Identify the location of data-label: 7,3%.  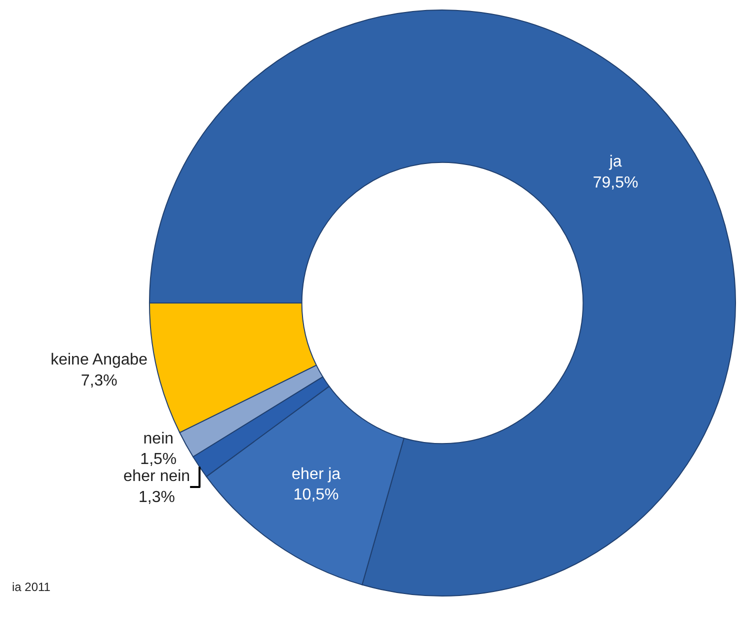
(99, 381).